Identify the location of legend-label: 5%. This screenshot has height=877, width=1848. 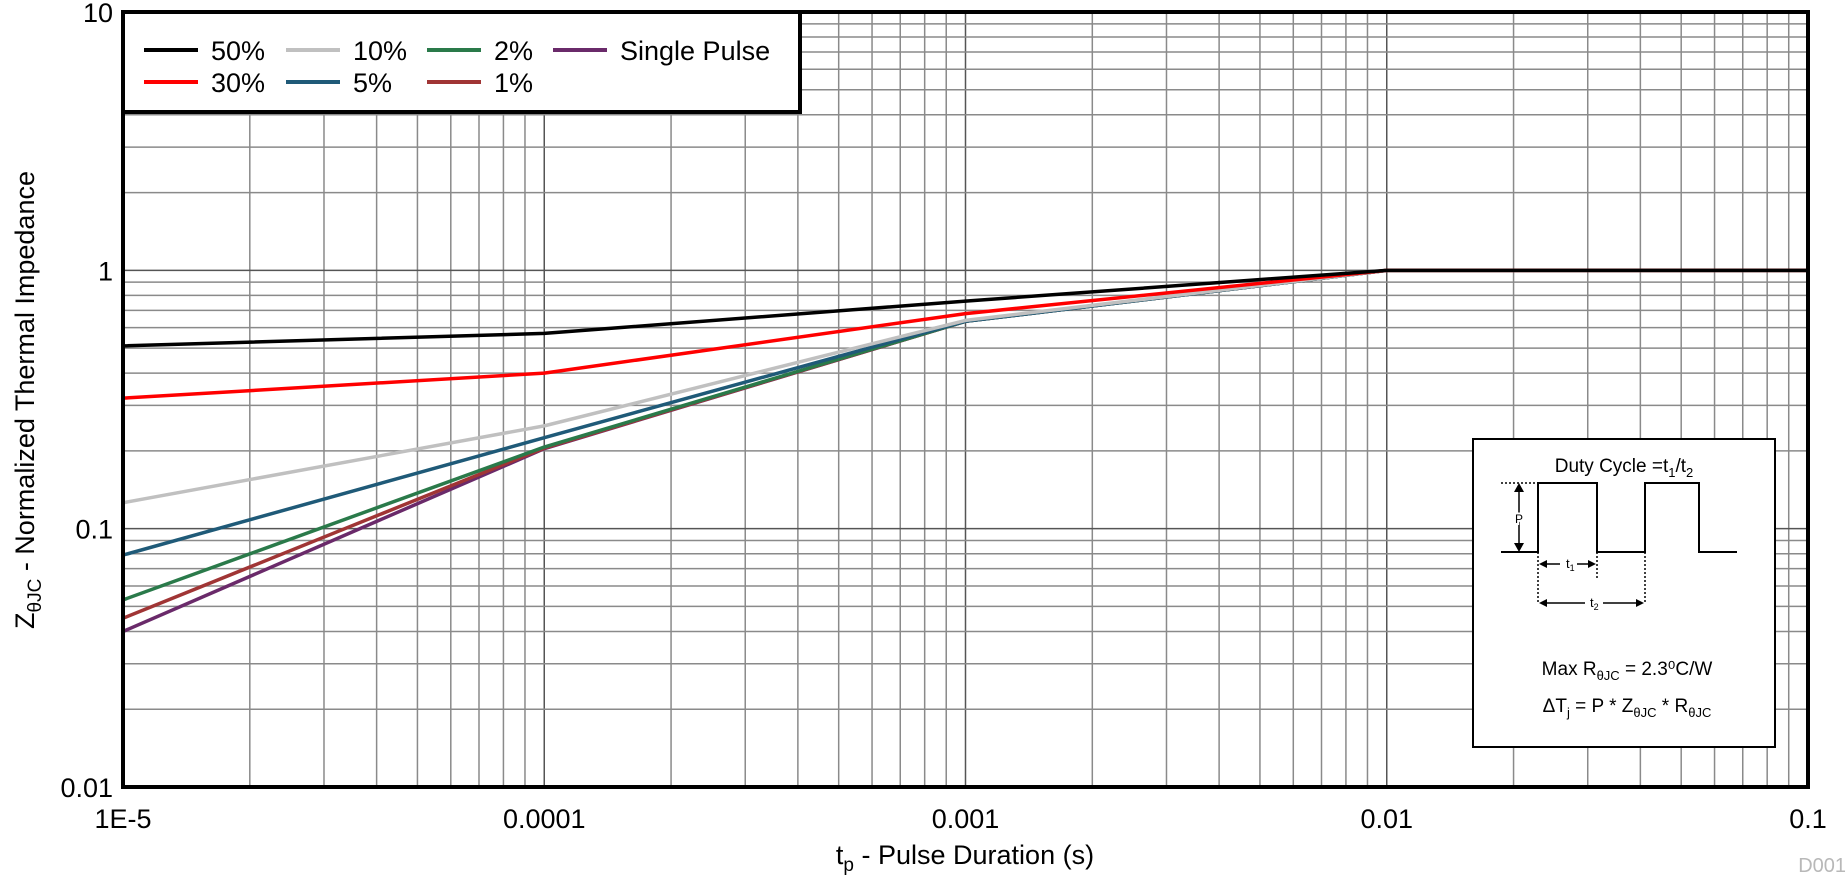
(372, 83).